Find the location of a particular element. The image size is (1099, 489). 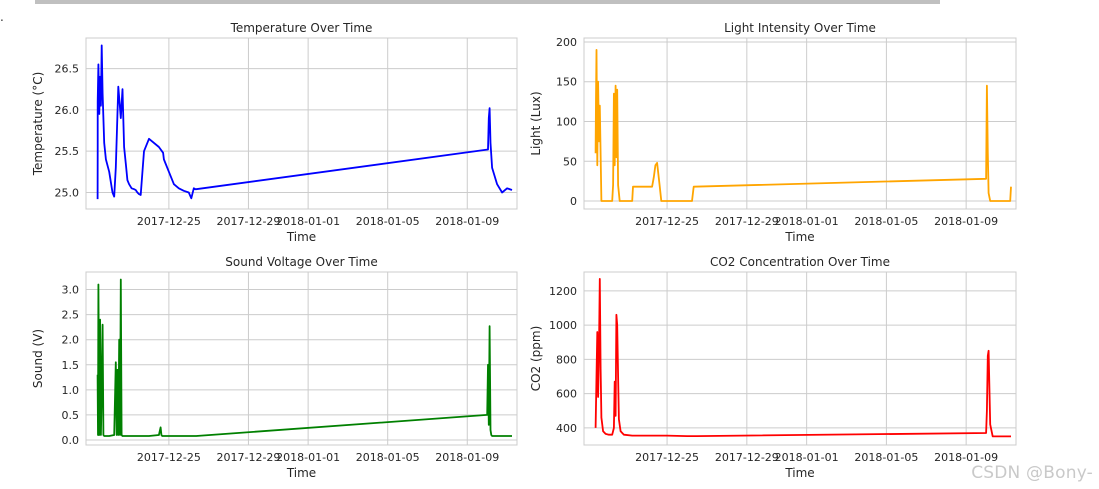

chart1-ytick-label-1: 50 is located at coordinates (570, 161).